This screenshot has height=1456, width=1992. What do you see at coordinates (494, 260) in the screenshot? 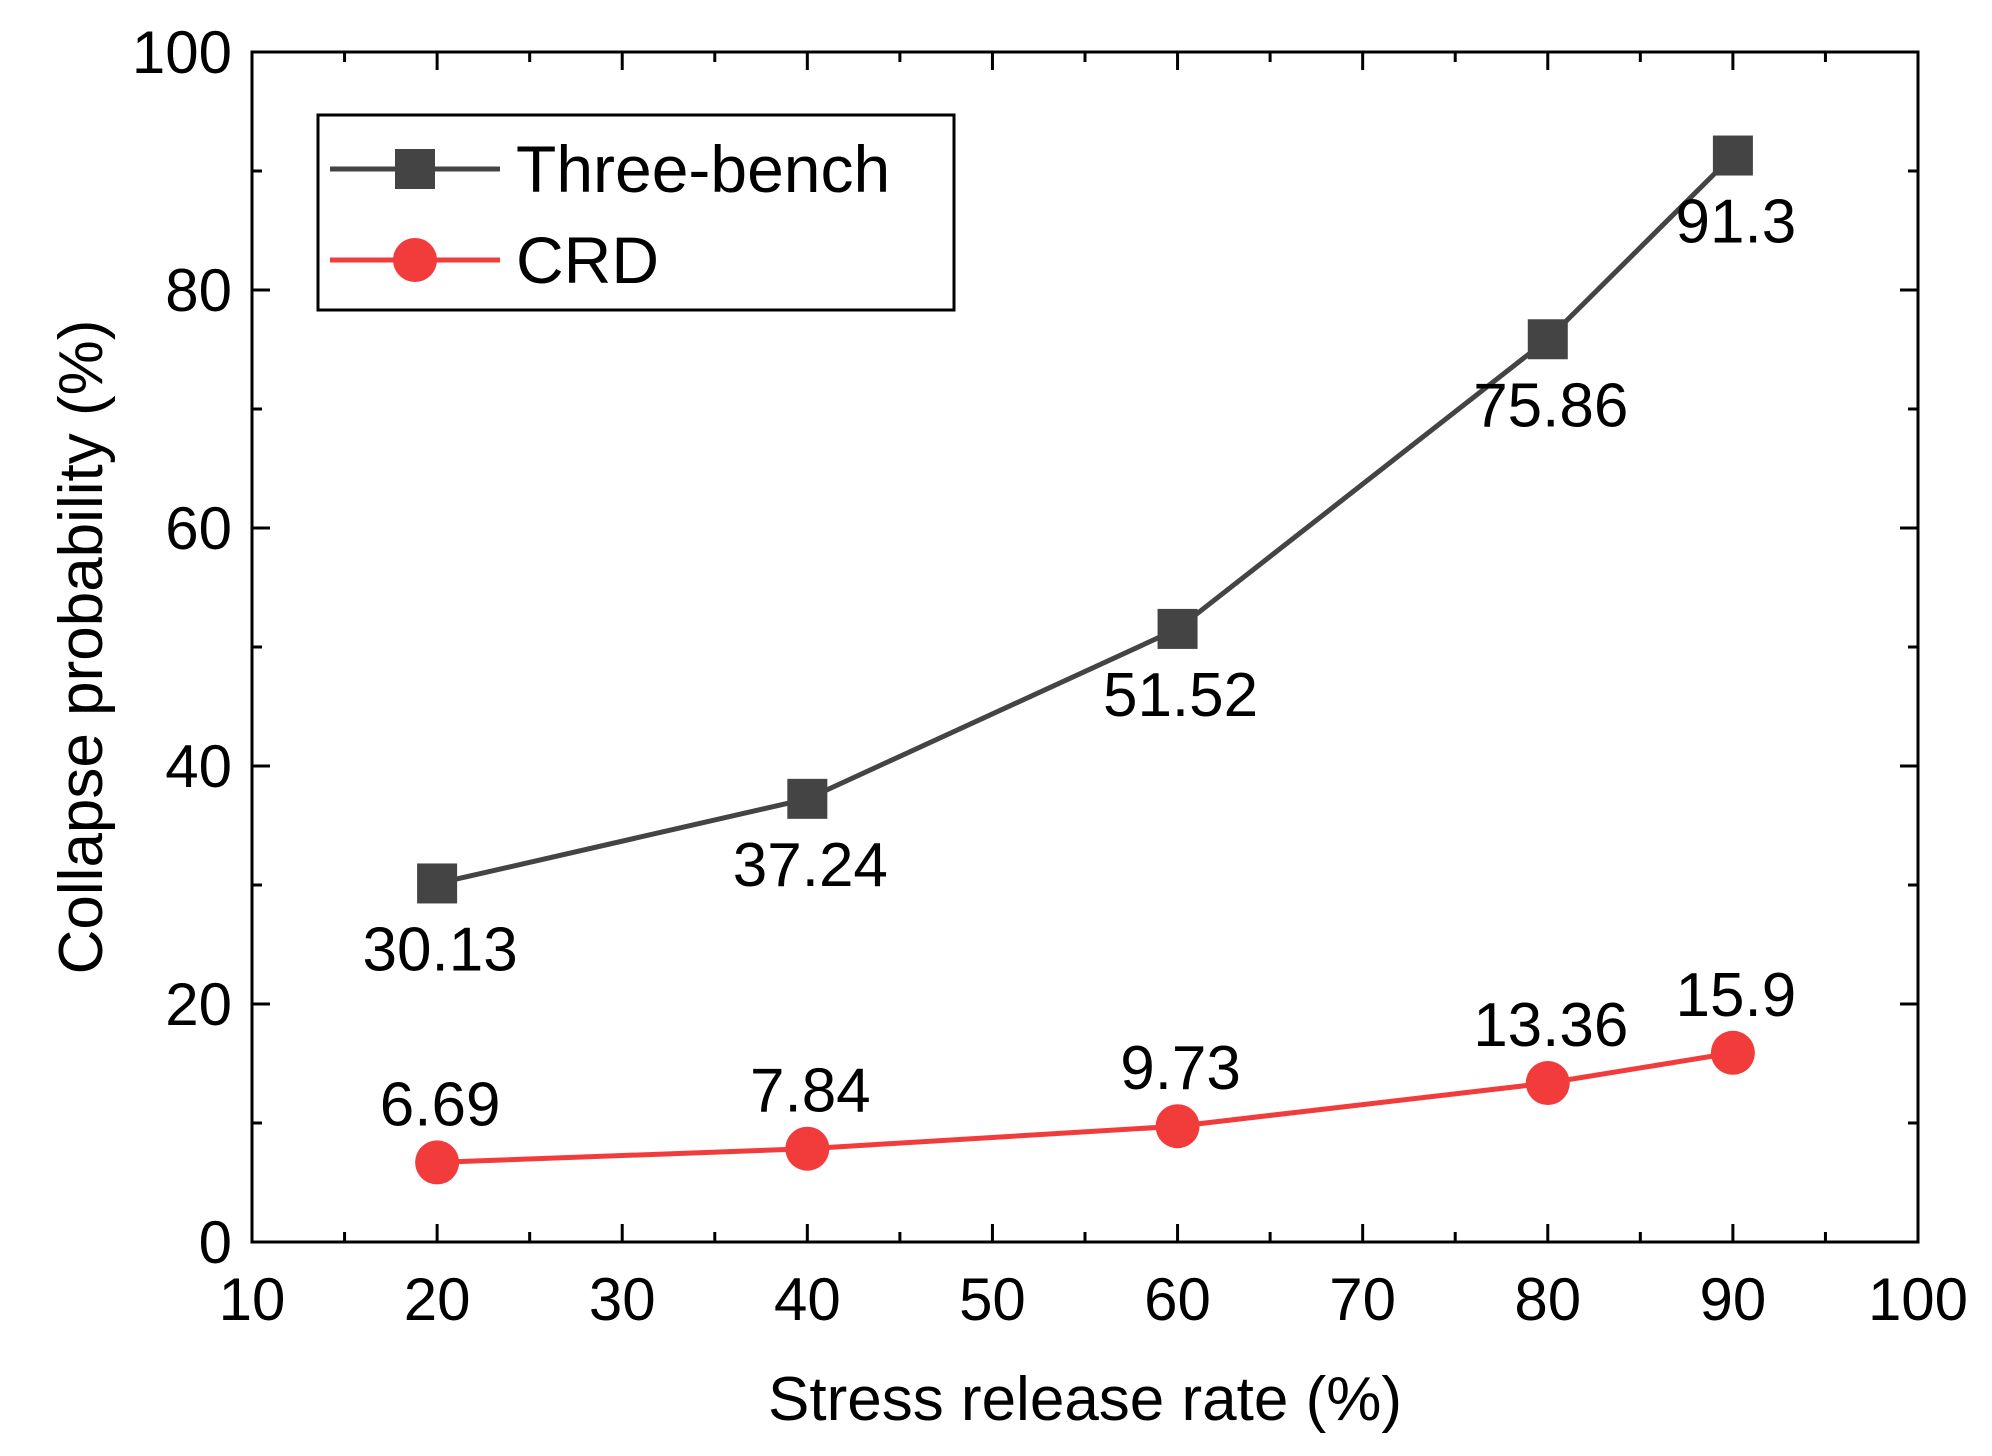
I see `legend-item-crd: CRD` at bounding box center [494, 260].